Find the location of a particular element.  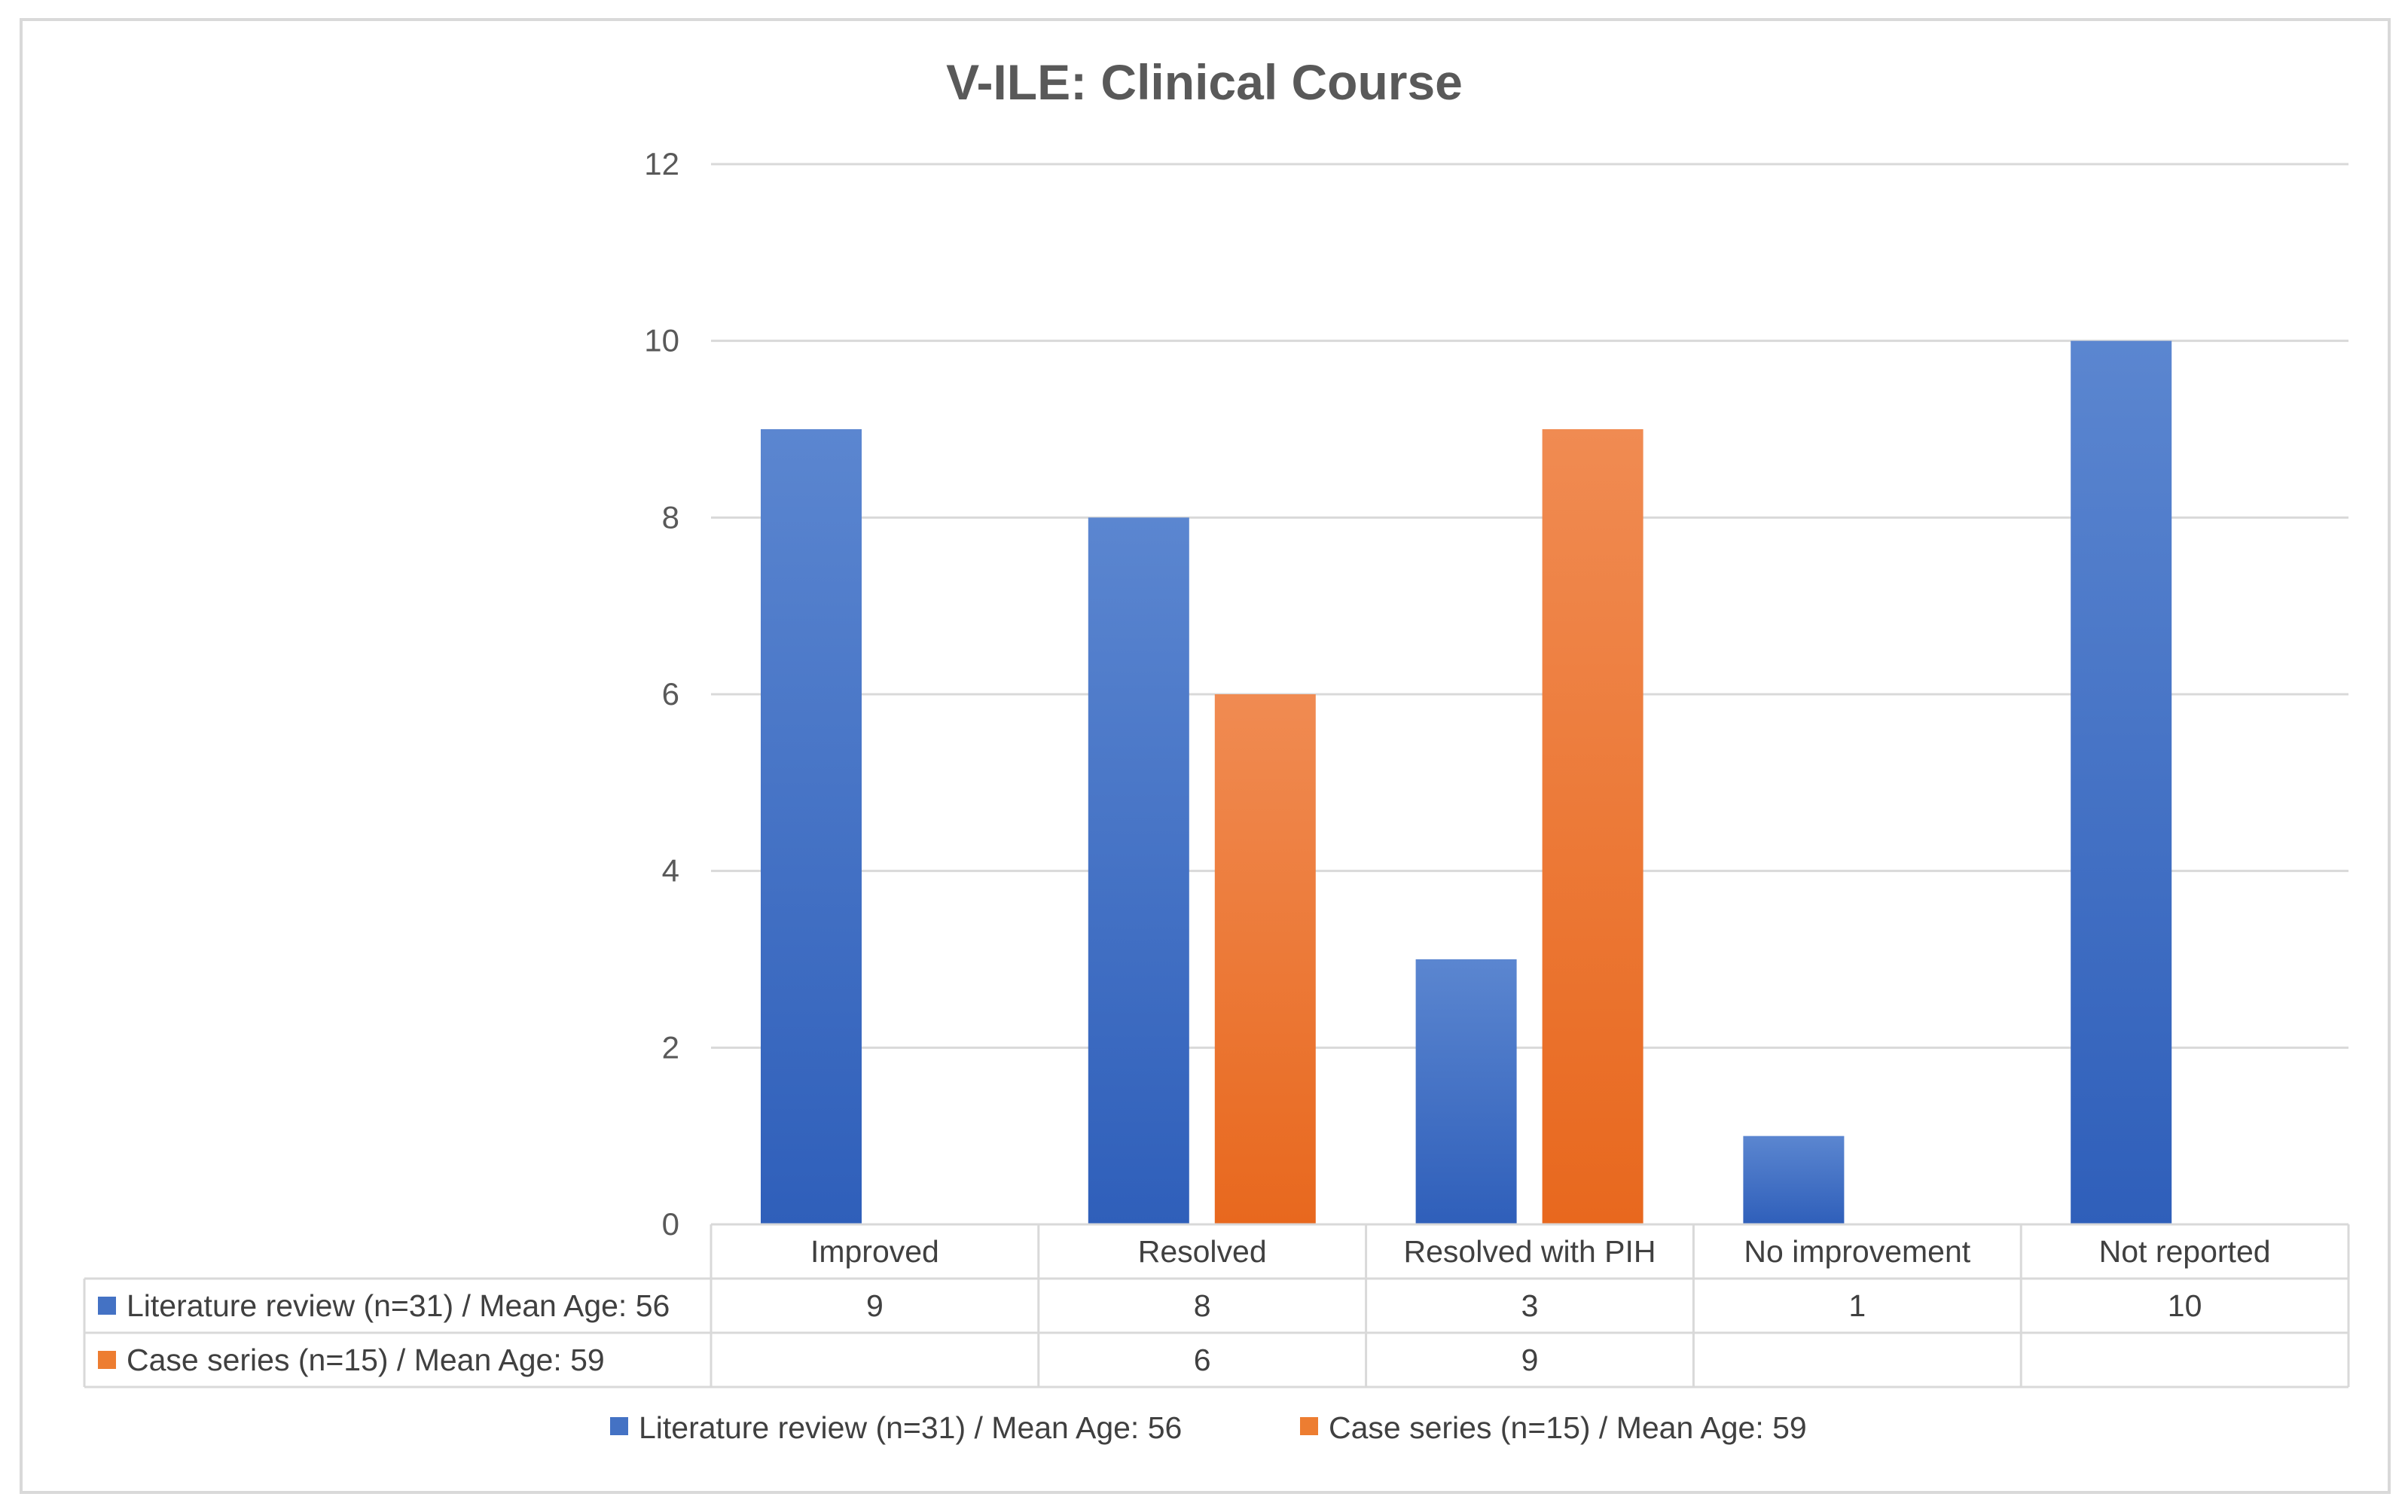

table-value: 8 is located at coordinates (1202, 1305).